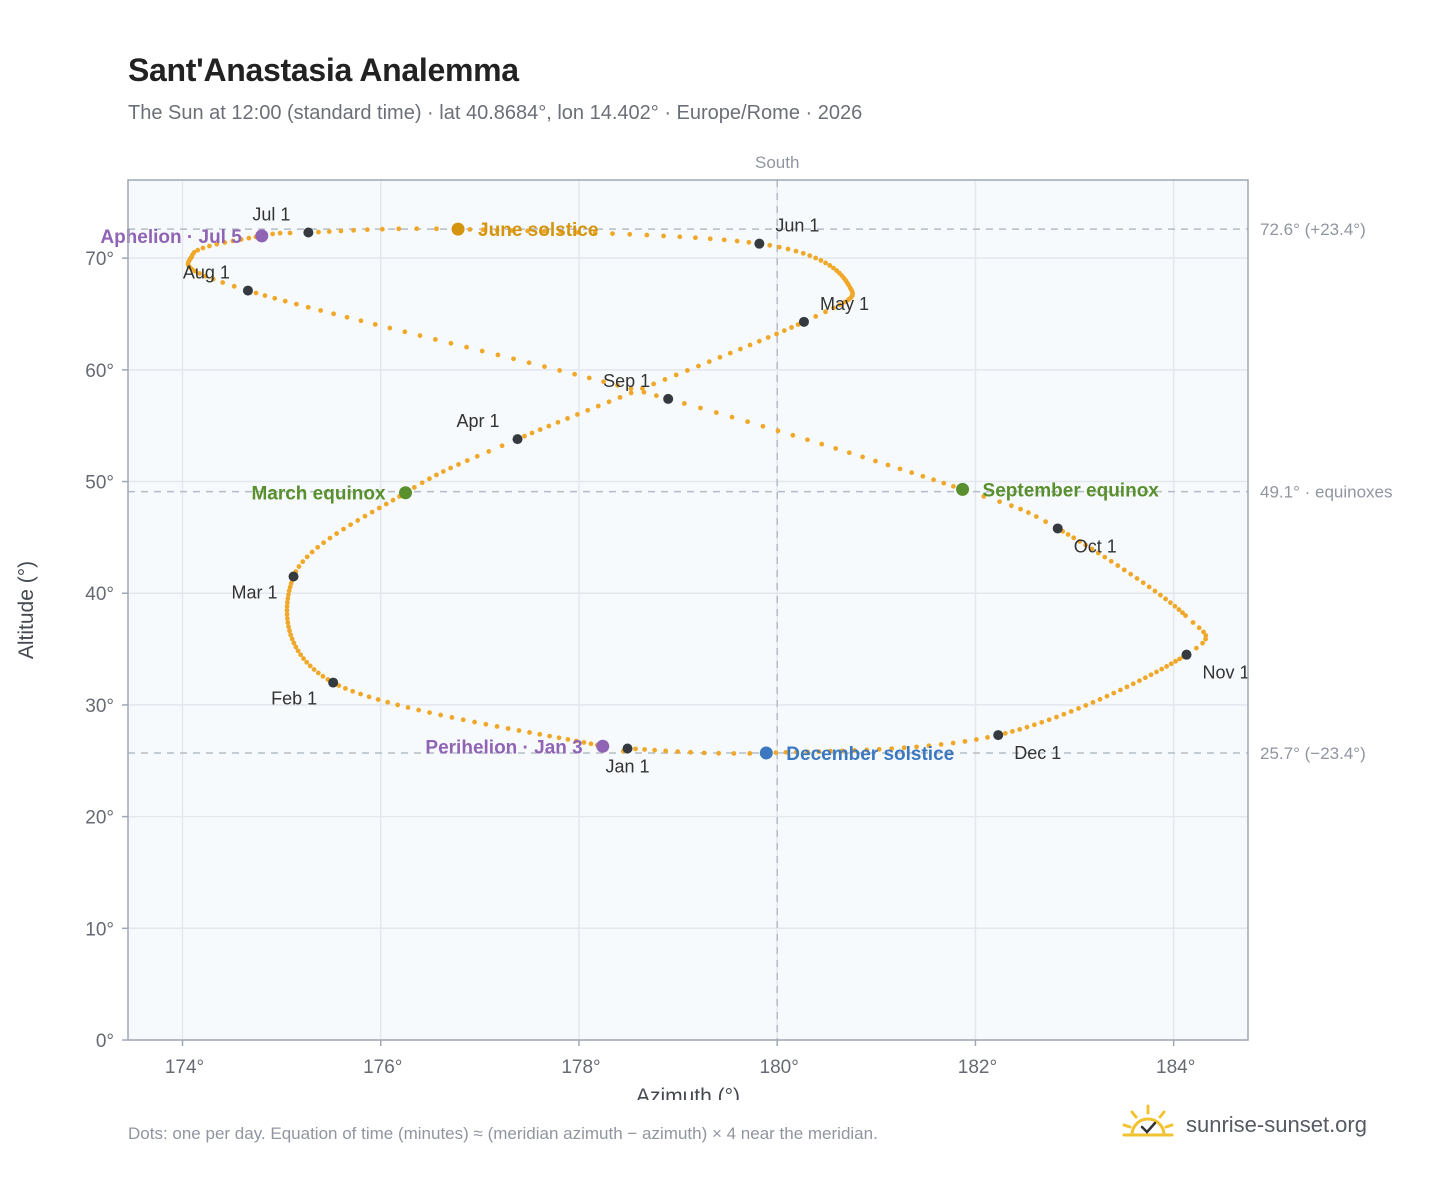  I want to click on month-label: Apr 1, so click(477, 421).